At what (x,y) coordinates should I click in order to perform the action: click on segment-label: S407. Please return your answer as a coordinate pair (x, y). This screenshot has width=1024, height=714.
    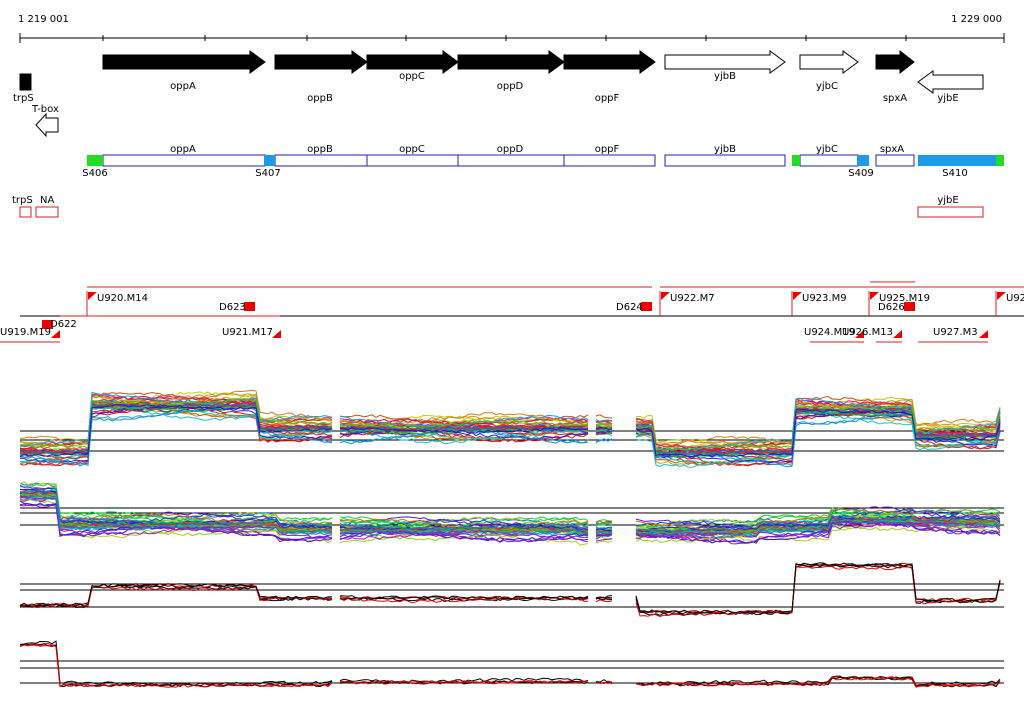
    Looking at the image, I should click on (267, 173).